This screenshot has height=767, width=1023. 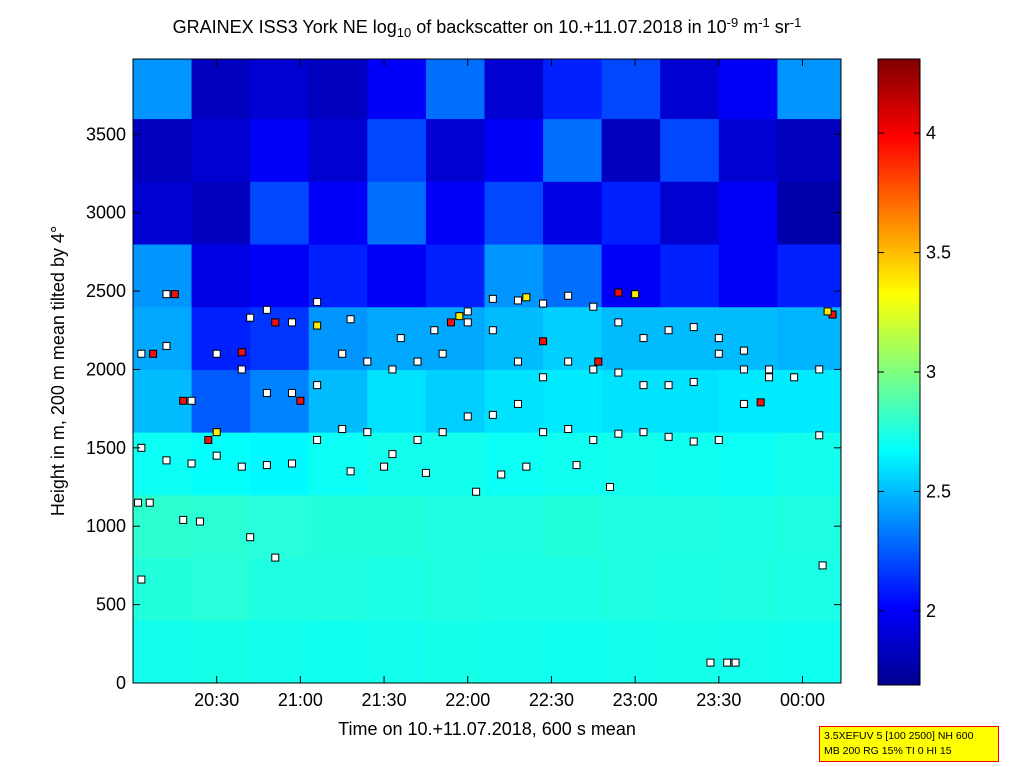 I want to click on colorbar-tick-label: 3, so click(x=931, y=372).